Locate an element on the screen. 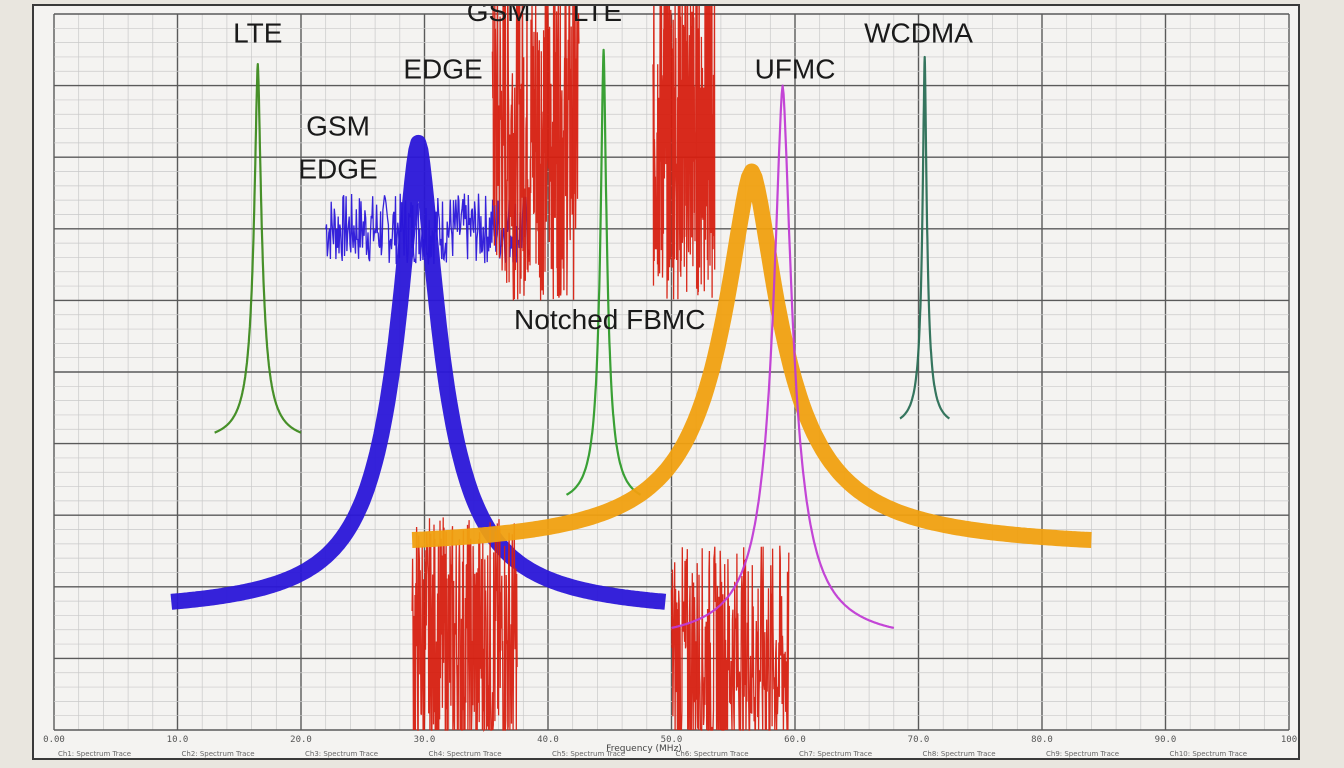  series-7-trace is located at coordinates (603, 272).